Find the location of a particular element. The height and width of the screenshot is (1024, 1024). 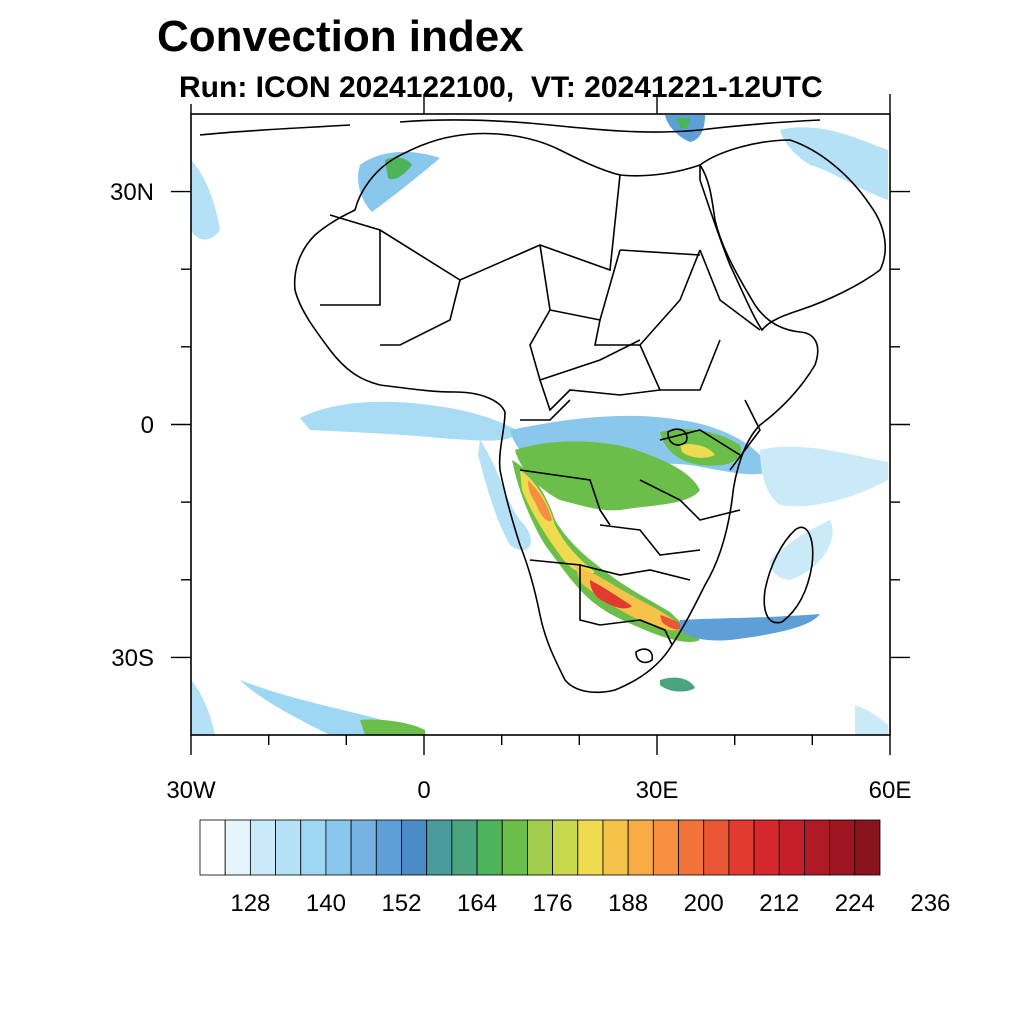

chart-title: Convection index is located at coordinates (340, 36).